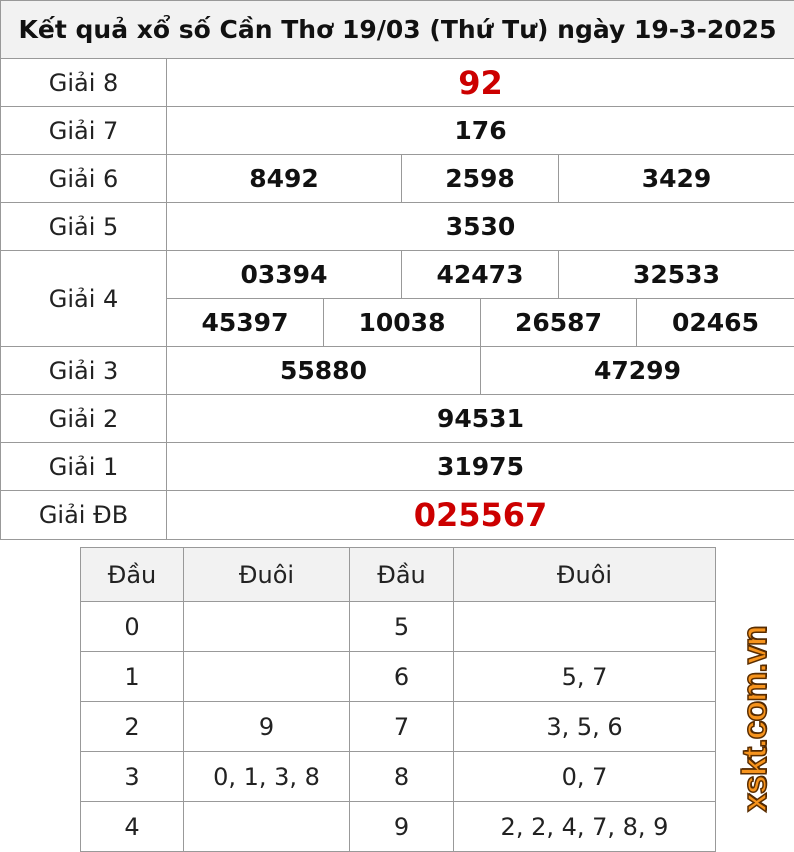 The height and width of the screenshot is (852, 794). Describe the element at coordinates (755, 719) in the screenshot. I see `watermark-logo: xskt.com.vn` at that location.